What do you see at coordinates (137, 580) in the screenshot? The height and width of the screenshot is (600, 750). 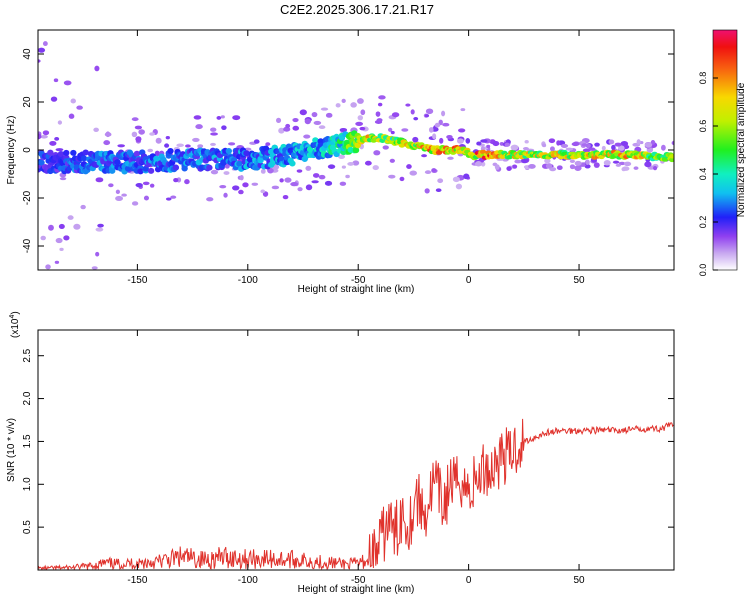 I see `snr-x-tick-label: -150` at bounding box center [137, 580].